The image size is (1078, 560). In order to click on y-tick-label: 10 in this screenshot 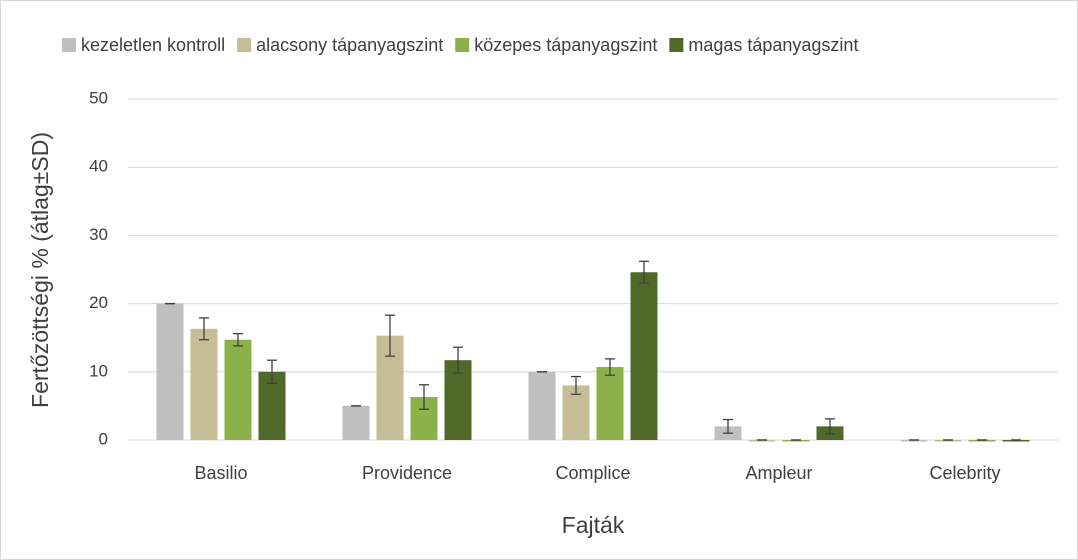, I will do `click(98, 370)`.